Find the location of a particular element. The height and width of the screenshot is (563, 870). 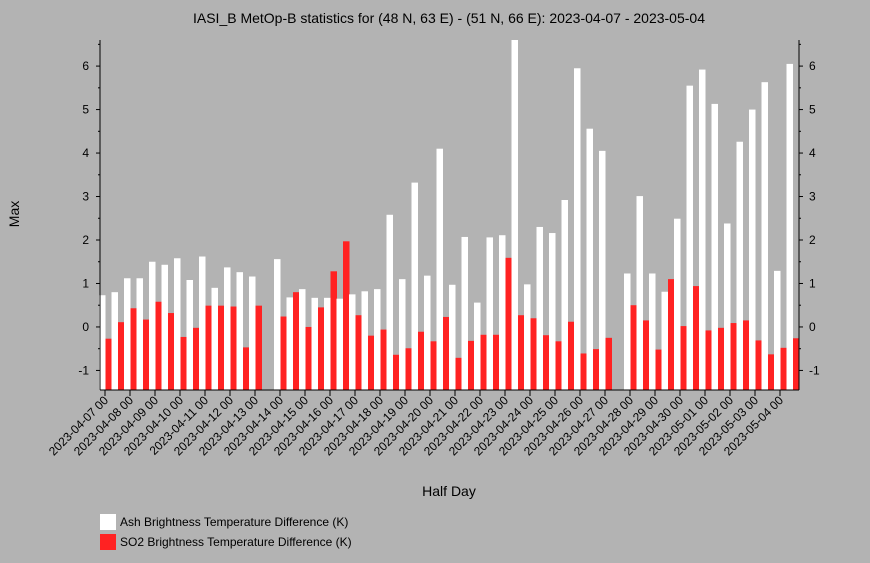

y-tick-label-left: 1 is located at coordinates (85, 283).